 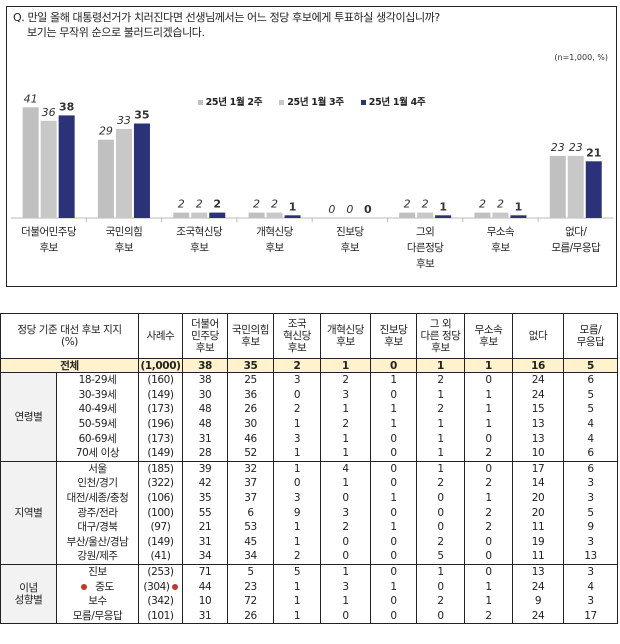 What do you see at coordinates (205, 336) in the screenshot?
I see `column-header: 더불어 민주당 후보` at bounding box center [205, 336].